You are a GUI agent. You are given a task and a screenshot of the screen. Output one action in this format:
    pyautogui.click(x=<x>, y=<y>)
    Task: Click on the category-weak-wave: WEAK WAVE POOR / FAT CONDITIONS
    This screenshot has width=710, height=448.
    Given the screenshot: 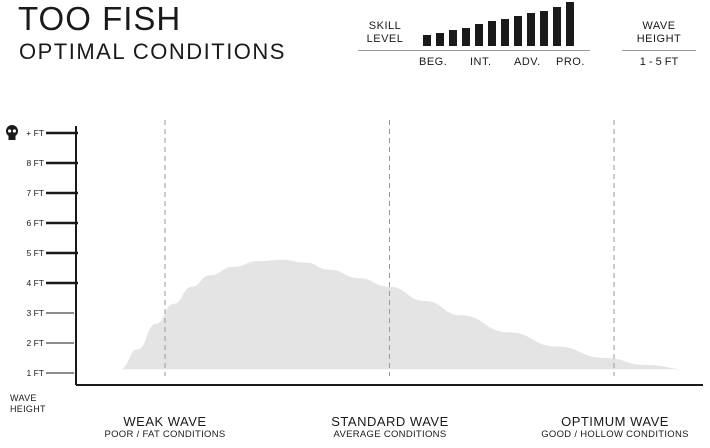 What is the action you would take?
    pyautogui.click(x=165, y=427)
    